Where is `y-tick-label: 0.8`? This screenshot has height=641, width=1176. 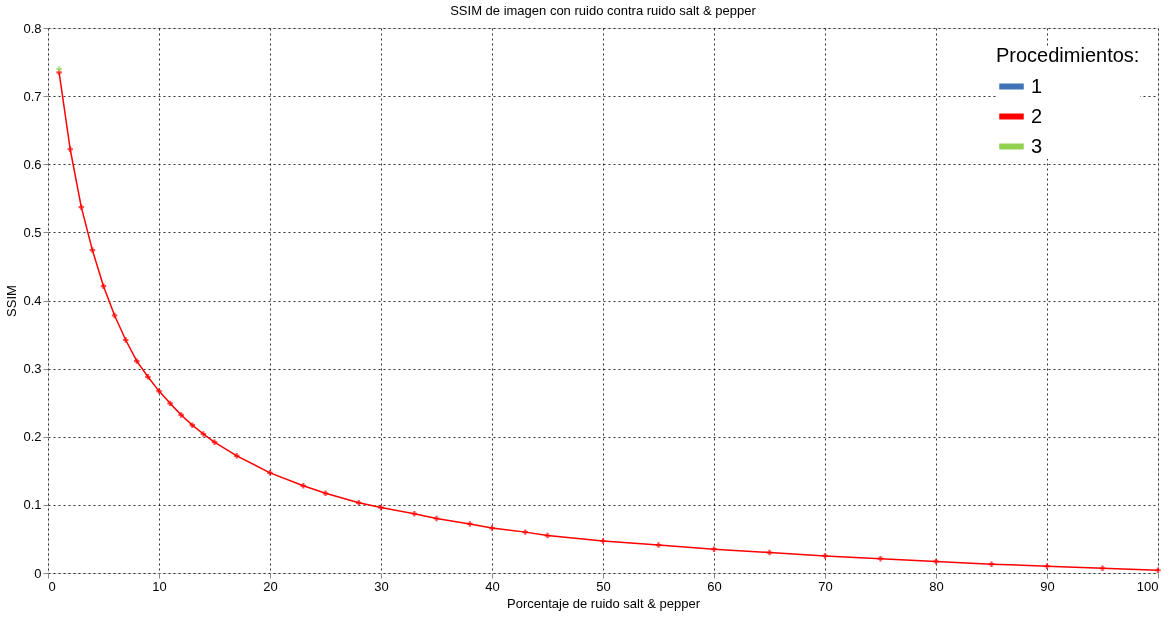
y-tick-label: 0.8 is located at coordinates (32, 28).